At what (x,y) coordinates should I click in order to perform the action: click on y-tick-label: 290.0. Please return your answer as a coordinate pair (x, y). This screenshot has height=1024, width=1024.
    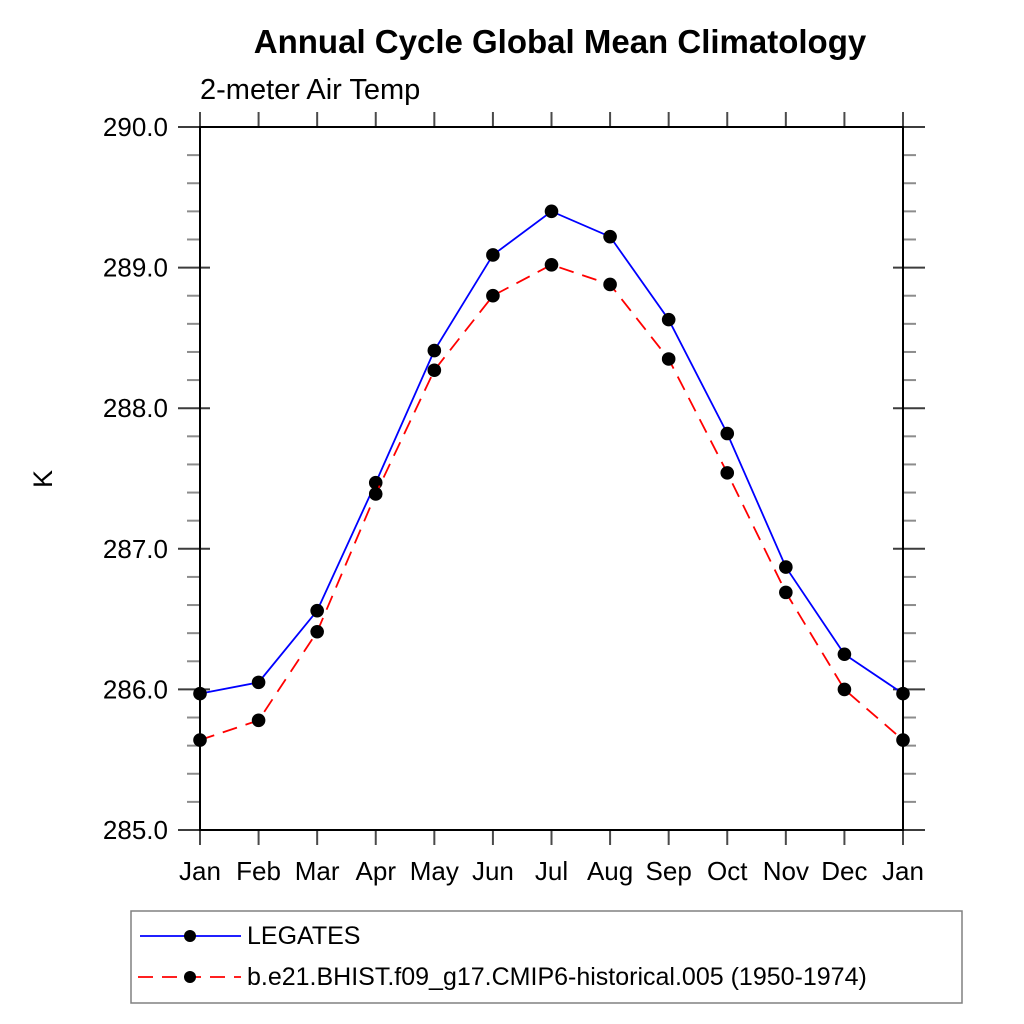
    Looking at the image, I should click on (135, 127).